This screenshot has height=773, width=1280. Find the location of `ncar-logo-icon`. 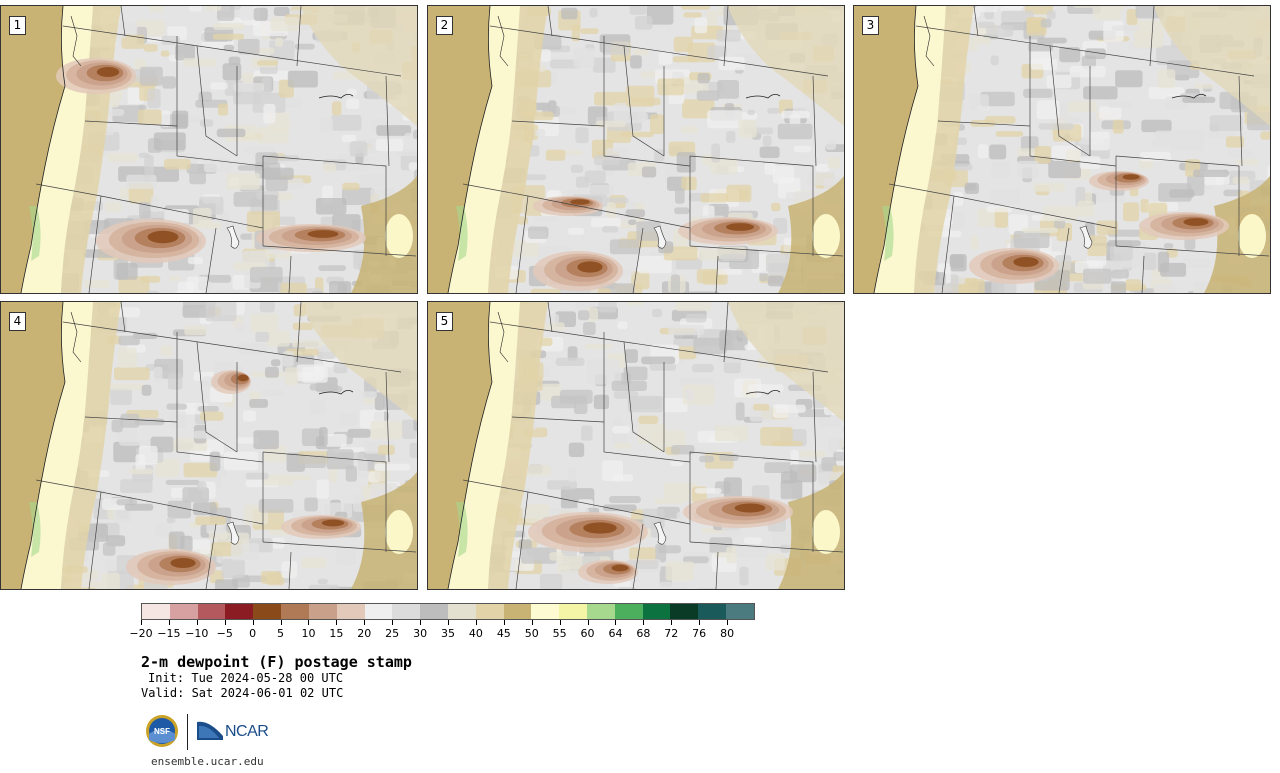

ncar-logo-icon is located at coordinates (210, 730).